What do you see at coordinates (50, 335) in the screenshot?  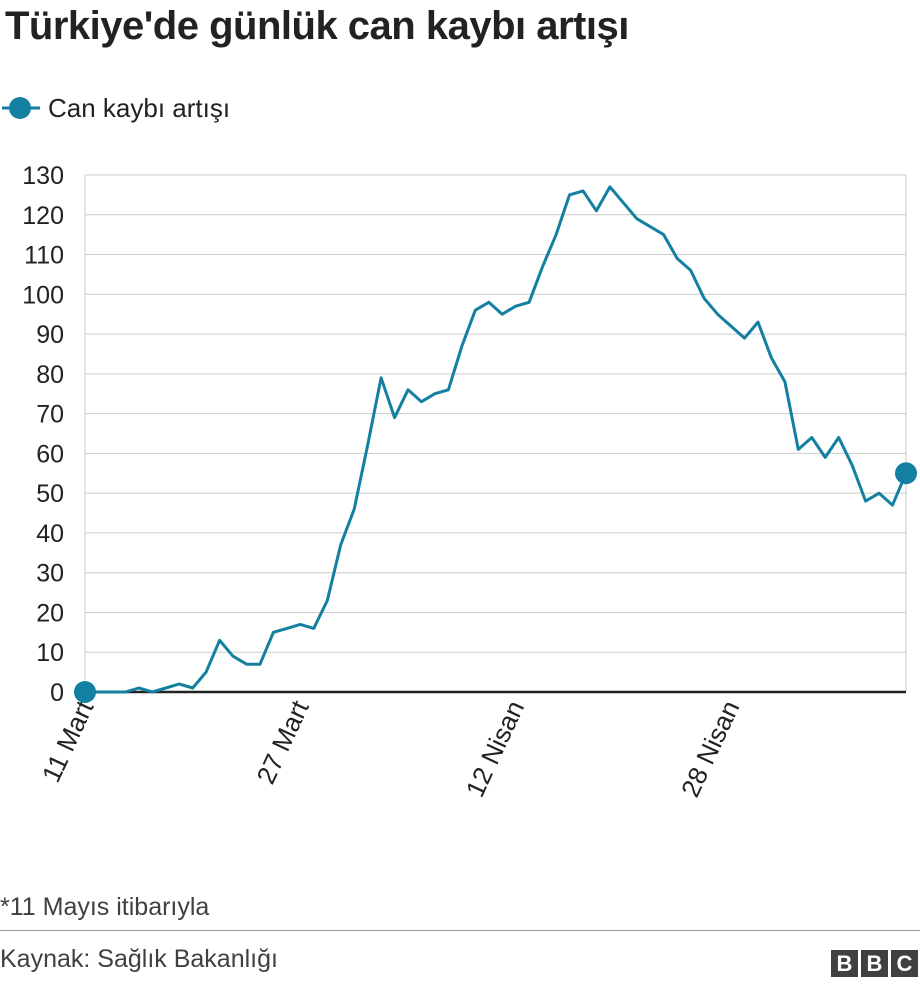 I see `y-tick-label: 90` at bounding box center [50, 335].